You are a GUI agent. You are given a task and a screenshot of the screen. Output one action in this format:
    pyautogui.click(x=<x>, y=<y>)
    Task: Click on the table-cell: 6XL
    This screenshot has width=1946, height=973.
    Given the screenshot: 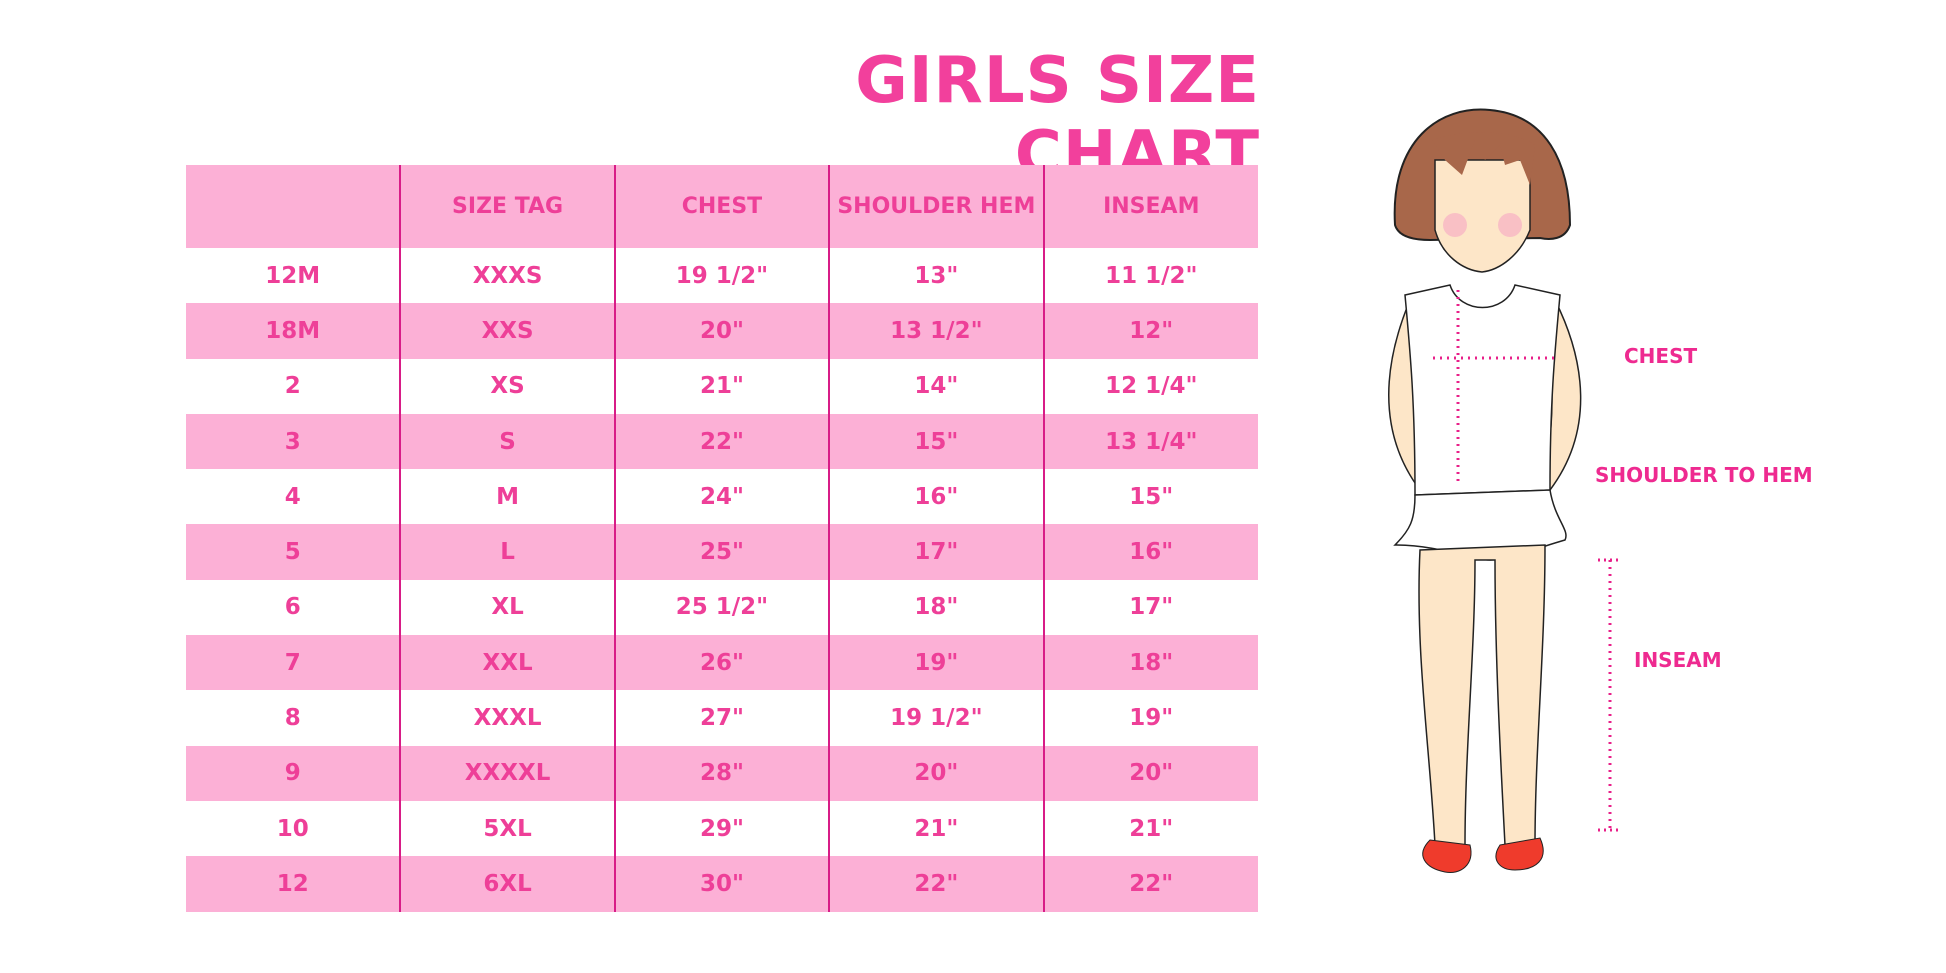 What is the action you would take?
    pyautogui.click(x=507, y=884)
    